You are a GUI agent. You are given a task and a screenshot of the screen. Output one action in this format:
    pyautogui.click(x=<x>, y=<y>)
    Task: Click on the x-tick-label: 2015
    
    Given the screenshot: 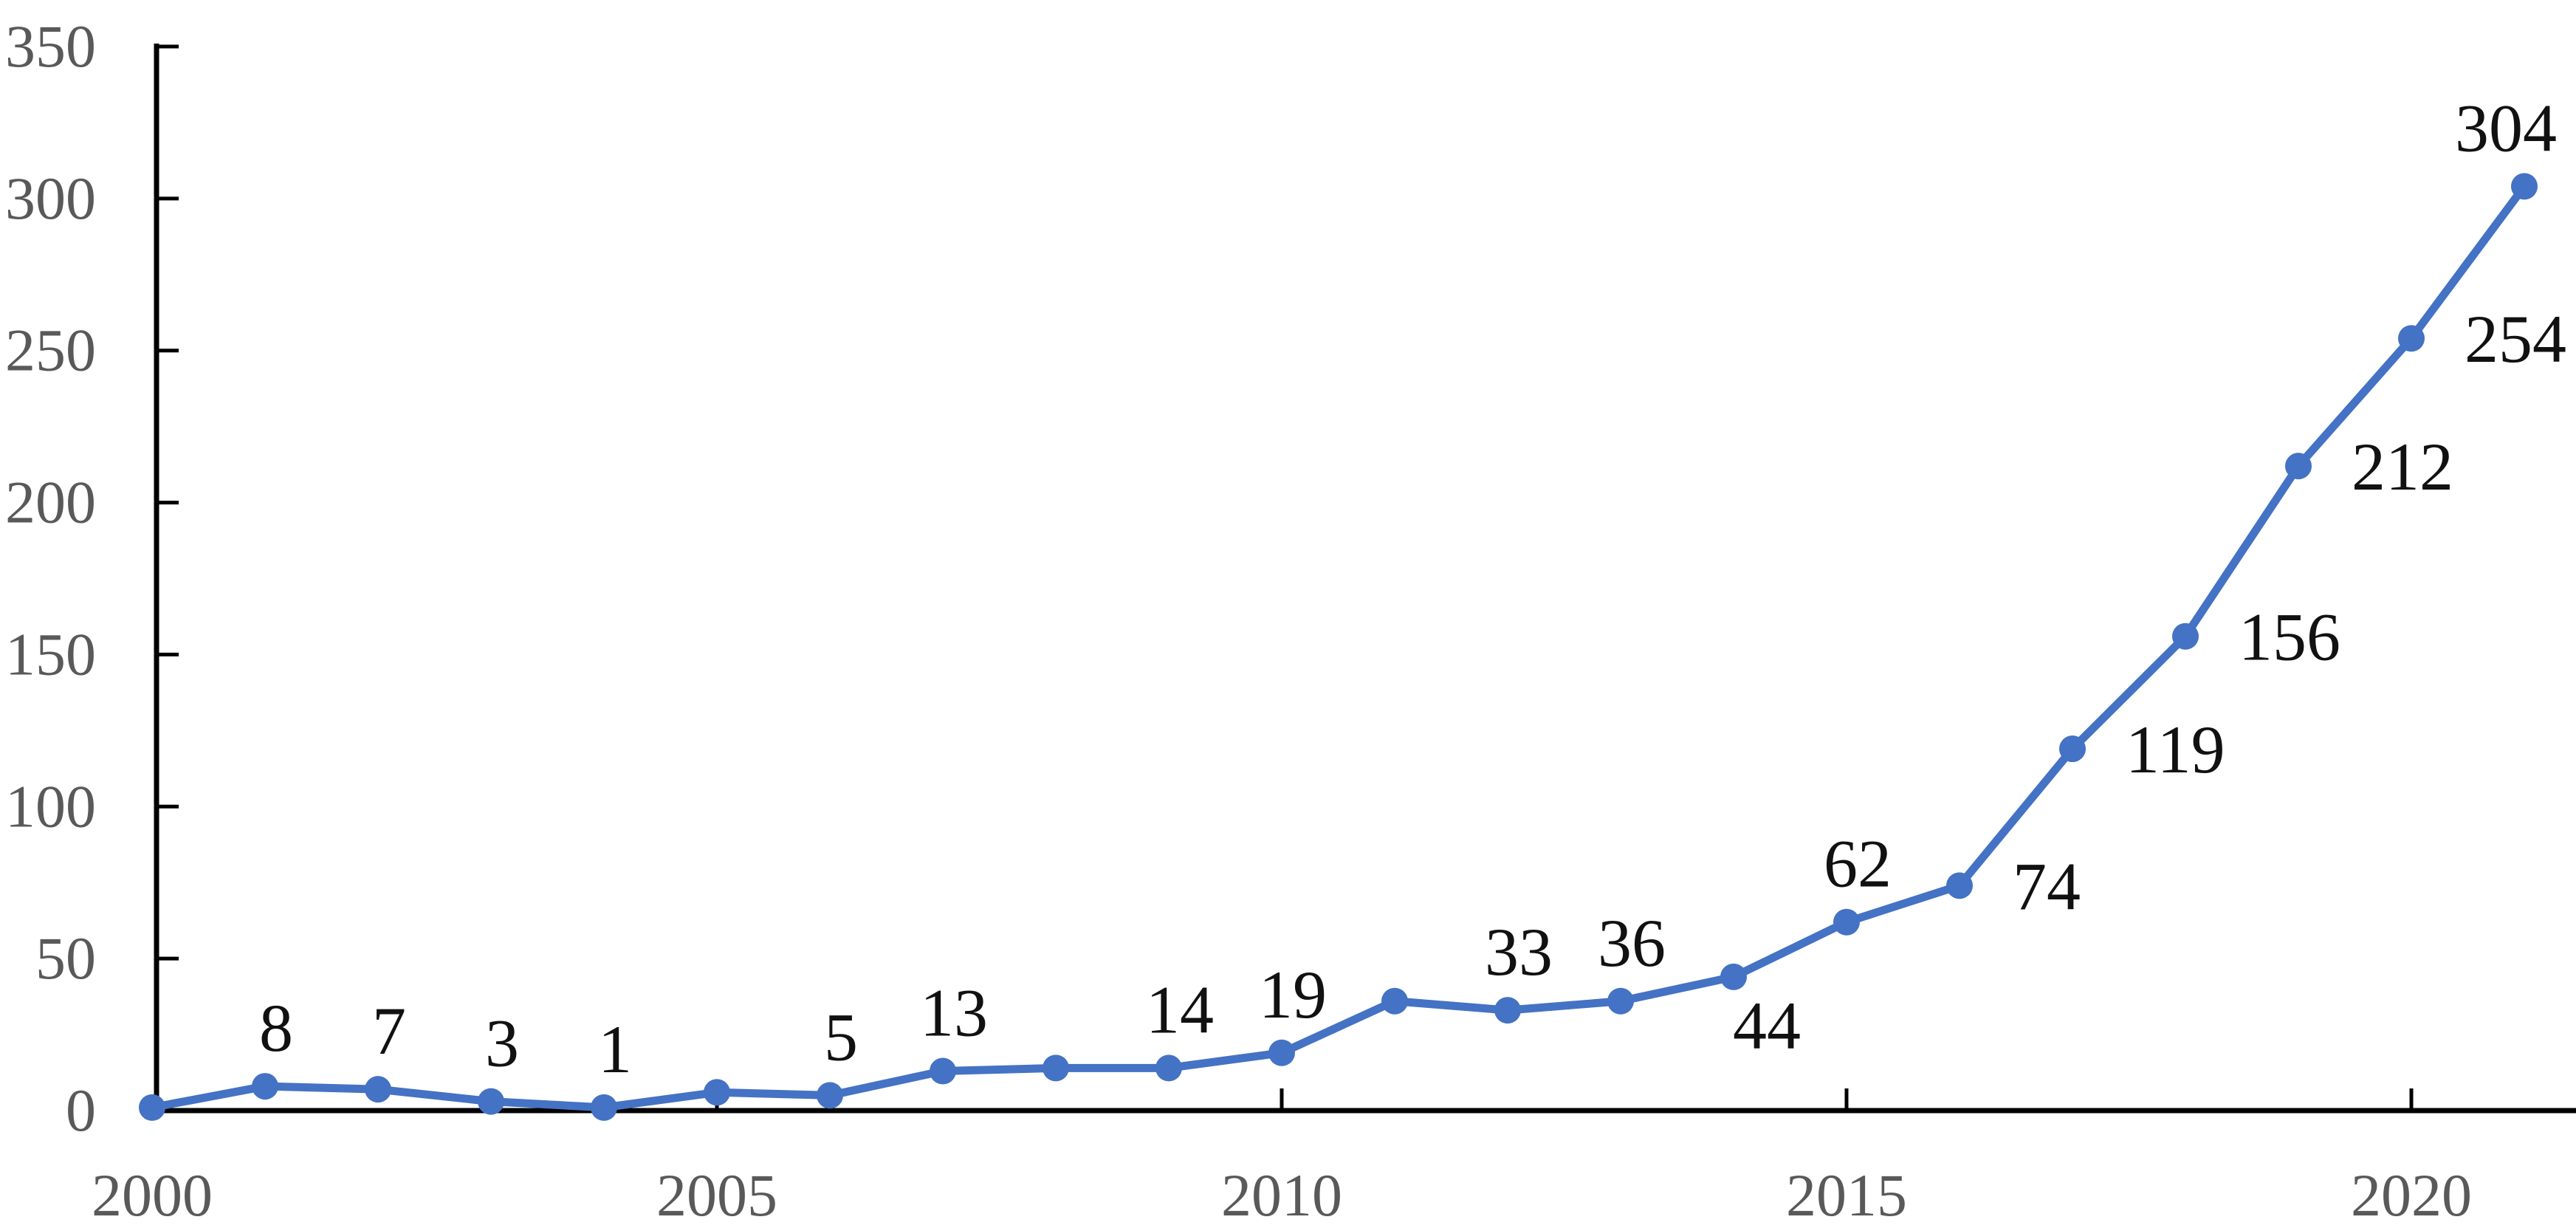 What is the action you would take?
    pyautogui.click(x=1846, y=1195)
    